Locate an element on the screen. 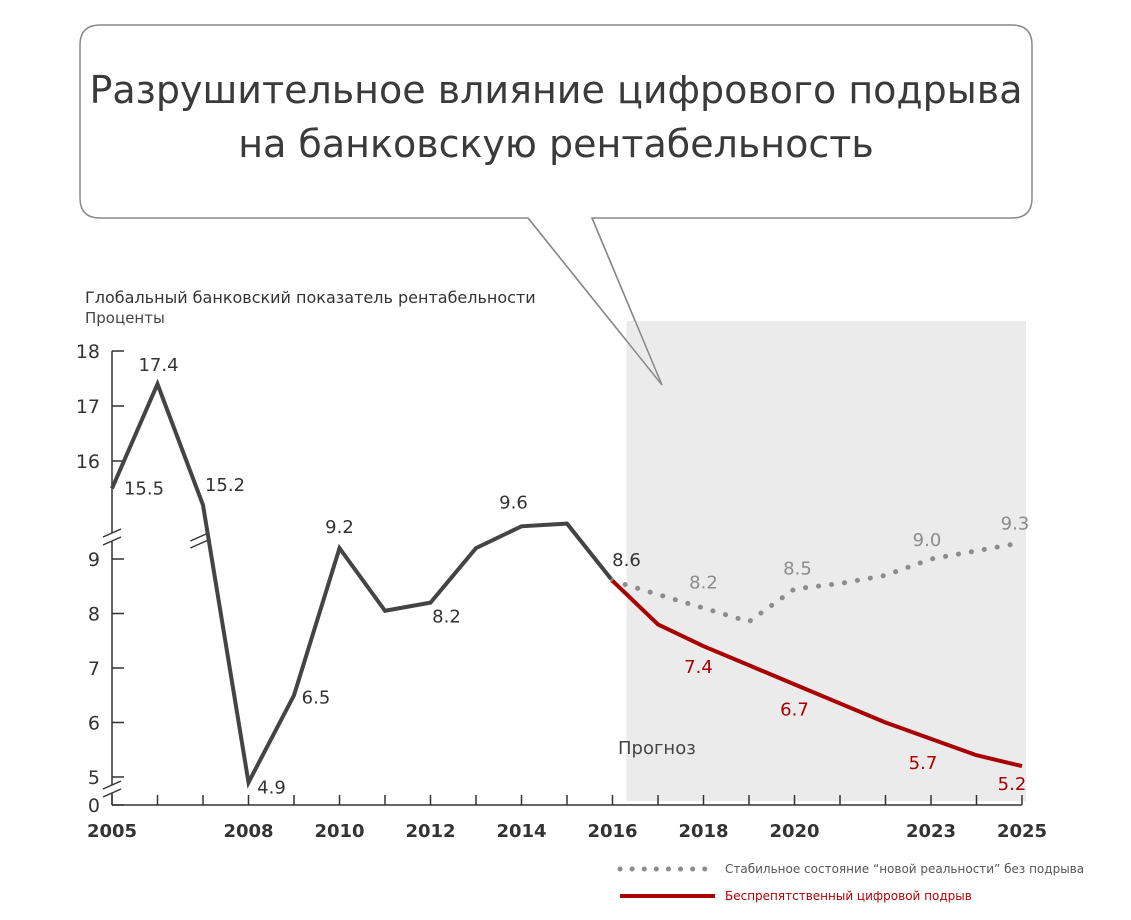  data-label-stable: 8.5 is located at coordinates (797, 568).